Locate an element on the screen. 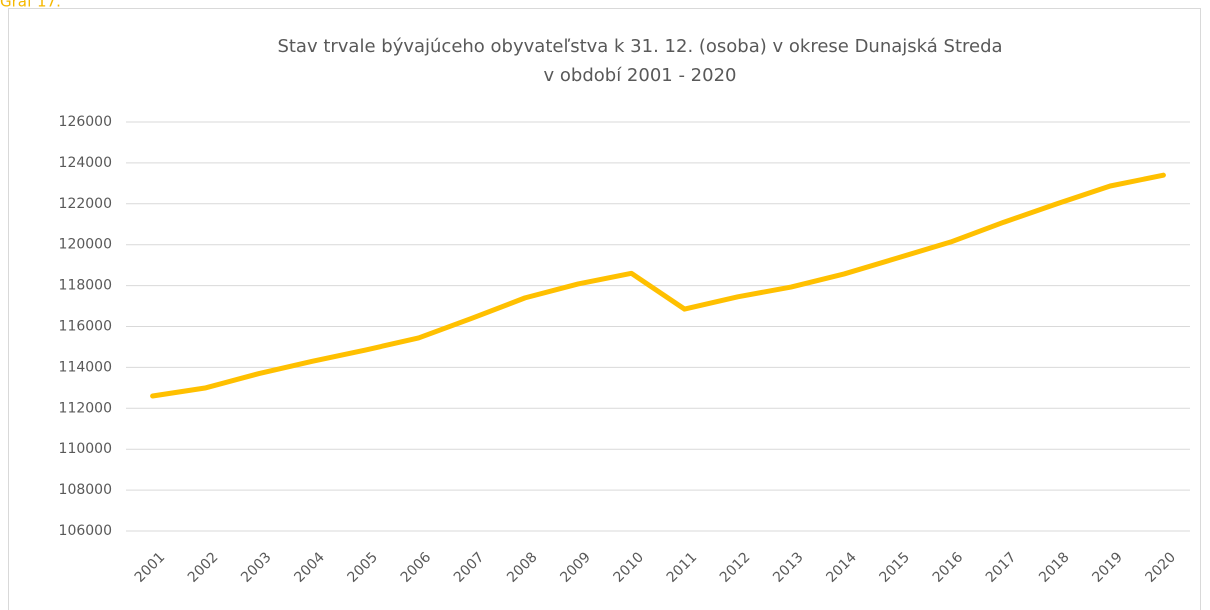  x-tick-label: 2009 is located at coordinates (575, 567).